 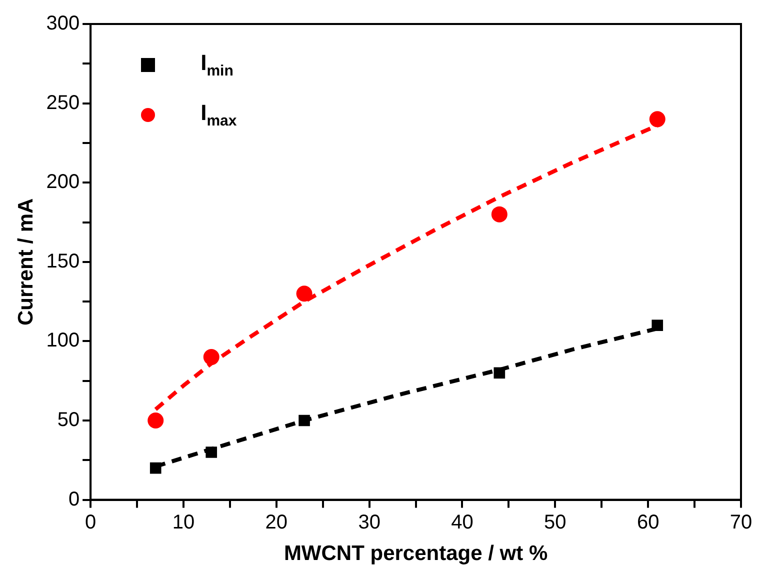 I want to click on y-tick-label: 150, so click(x=63, y=261).